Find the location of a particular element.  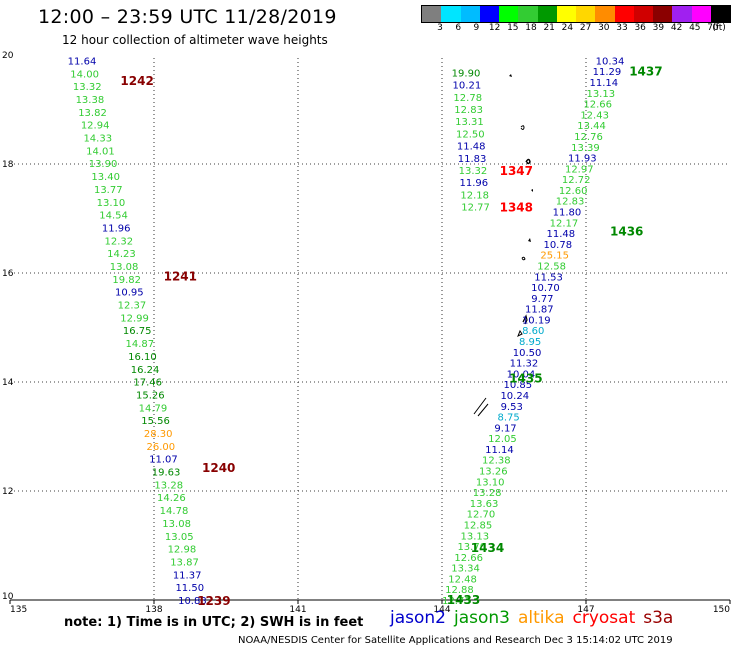

swh-label: 12.98 is located at coordinates (182, 550).